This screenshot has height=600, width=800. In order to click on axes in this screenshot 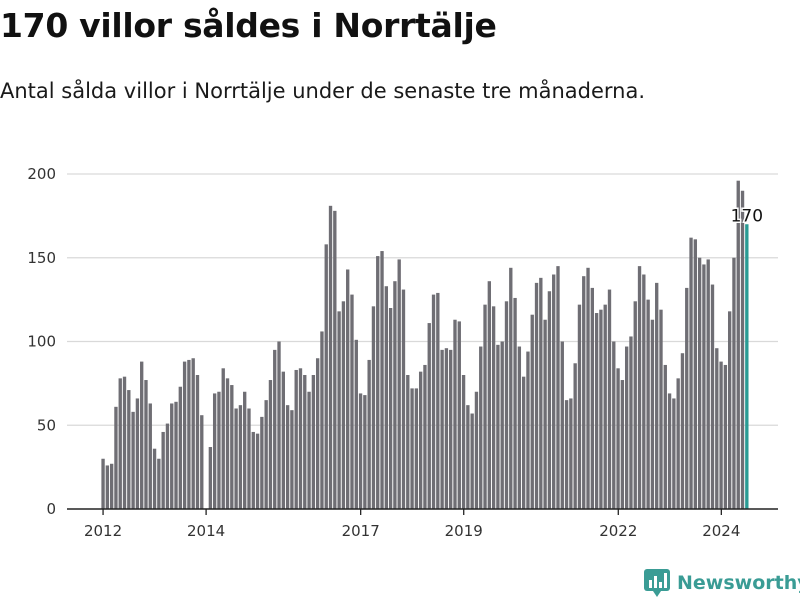, I will do `click(422, 511)`.